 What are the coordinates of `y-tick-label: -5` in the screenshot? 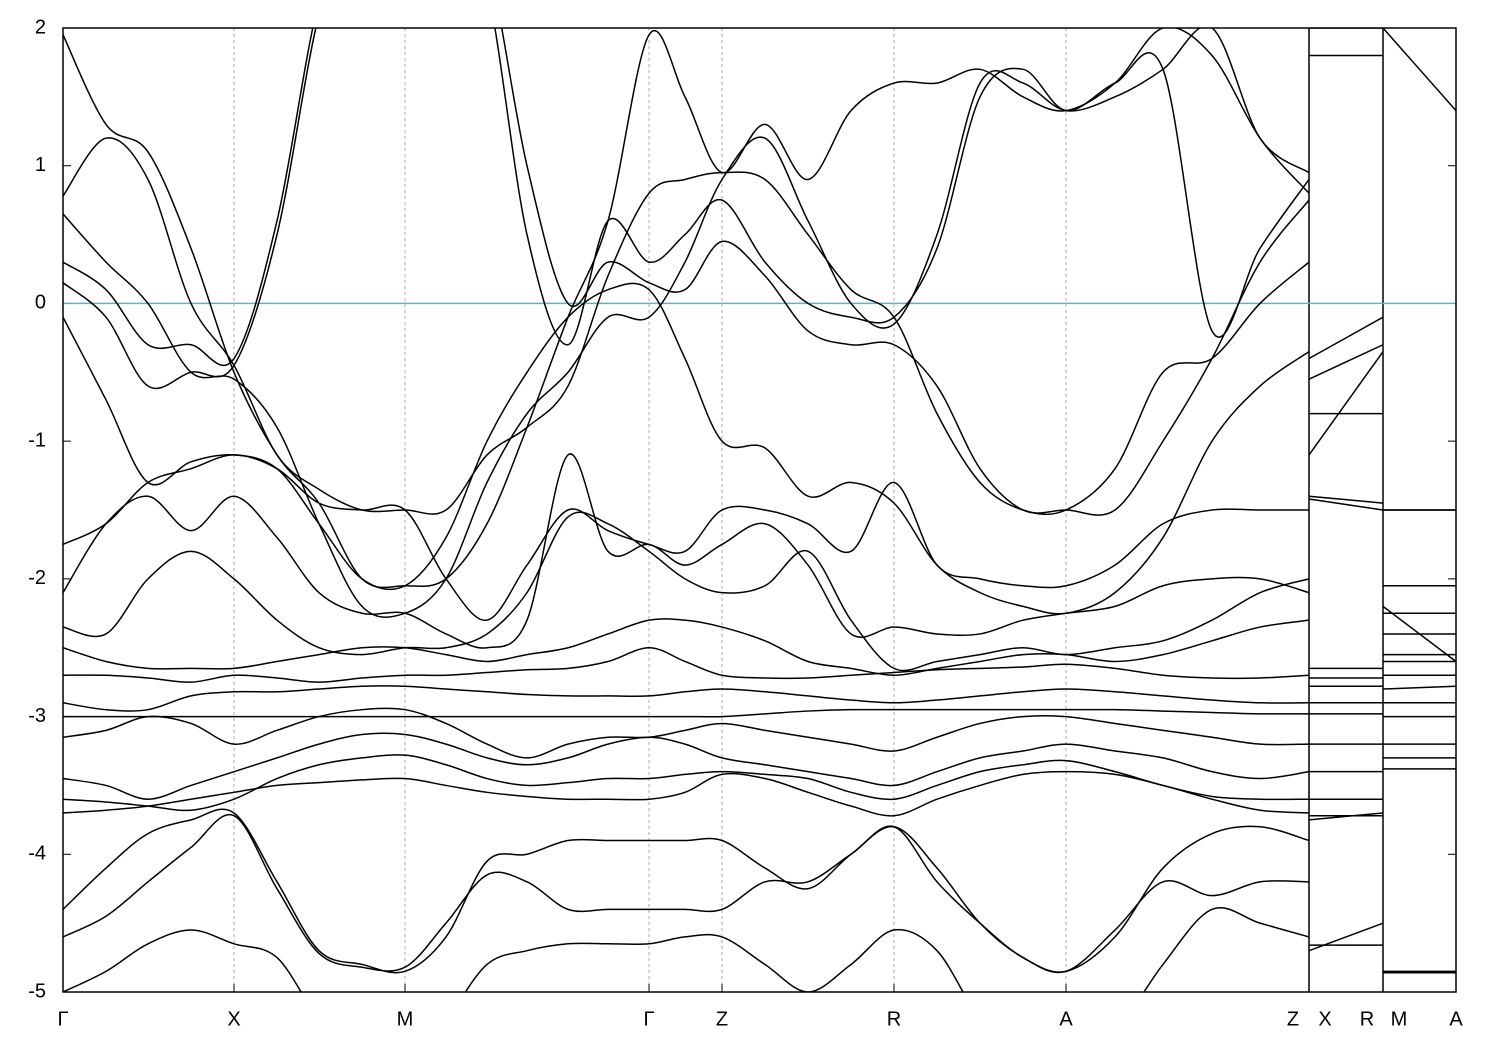 It's located at (37, 991).